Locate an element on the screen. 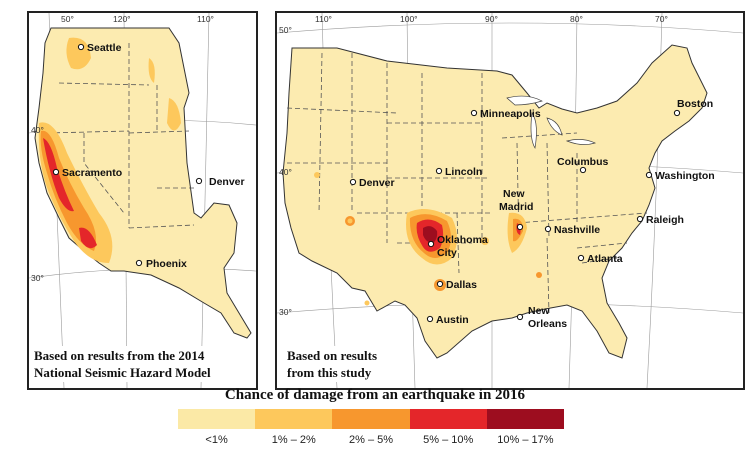  city-label-minneapolis: Minneapolis is located at coordinates (510, 114).